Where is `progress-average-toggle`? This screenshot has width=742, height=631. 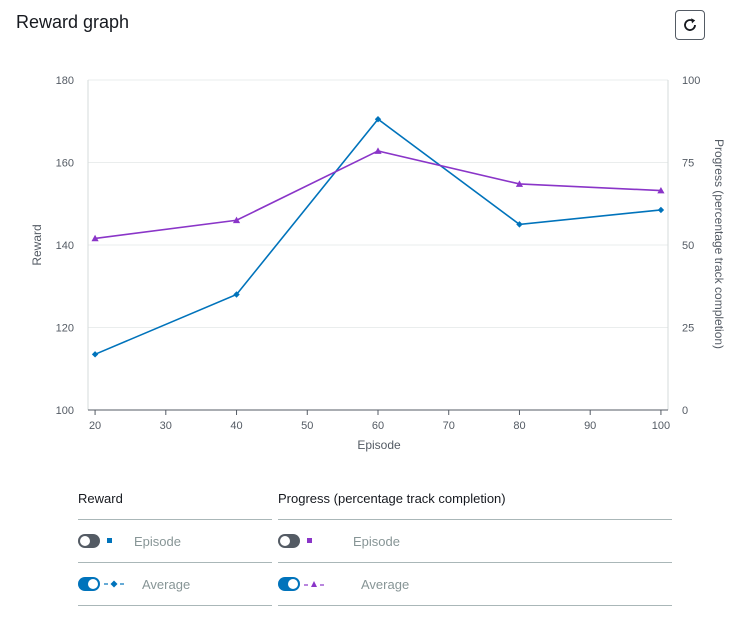 progress-average-toggle is located at coordinates (289, 584).